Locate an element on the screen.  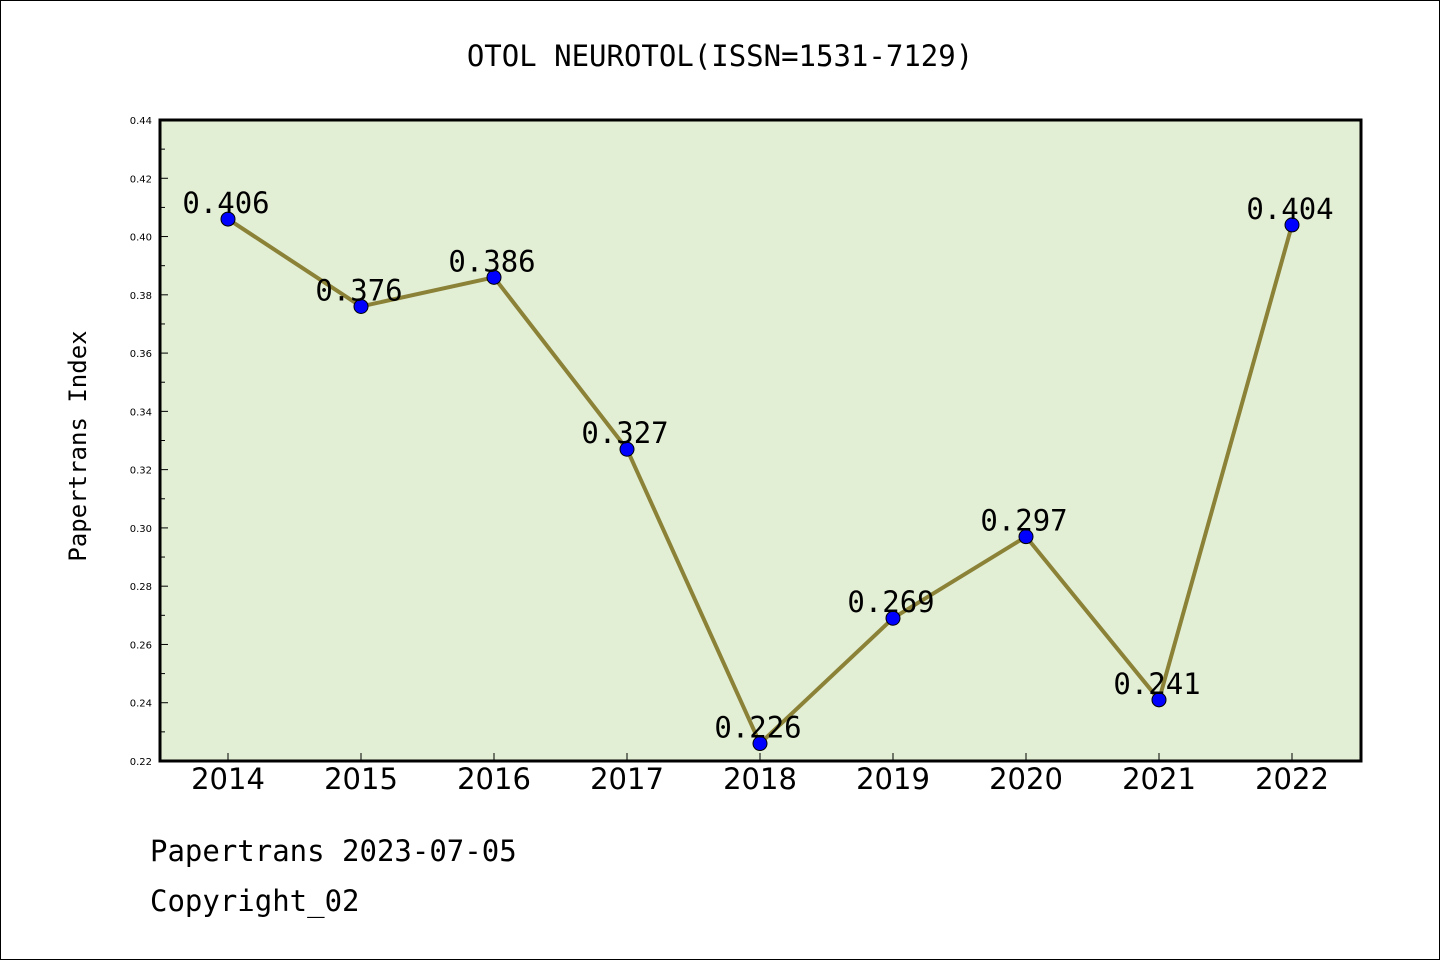
x-tick-label: 2022 is located at coordinates (1292, 779).